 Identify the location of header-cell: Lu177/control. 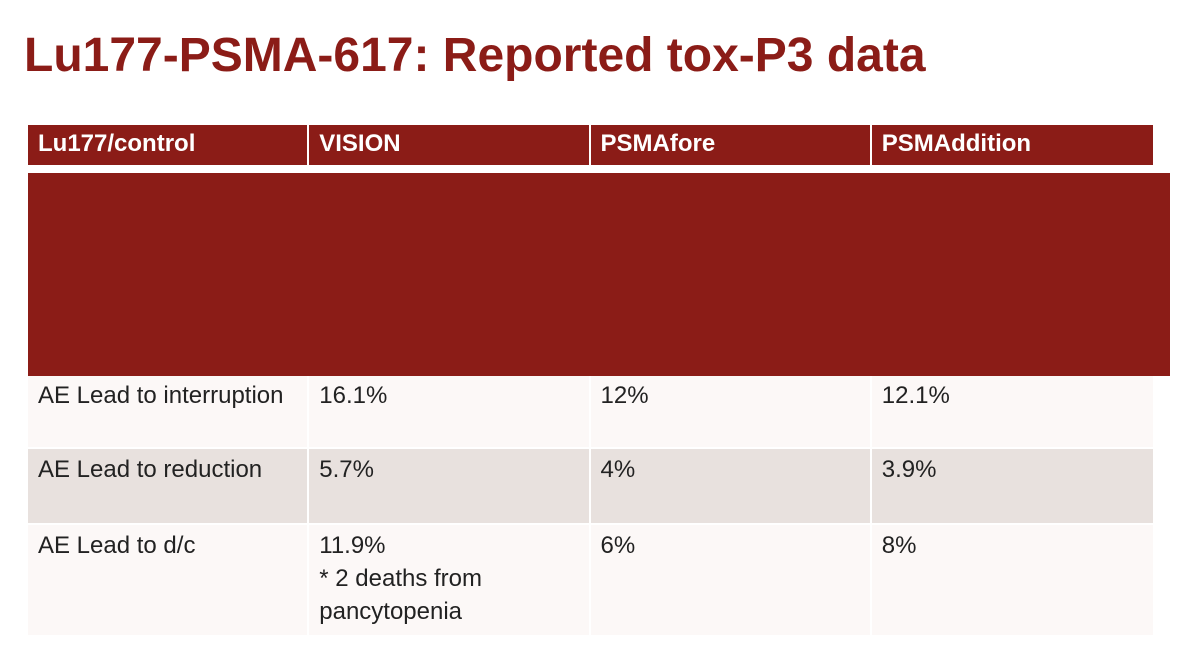
(169, 145).